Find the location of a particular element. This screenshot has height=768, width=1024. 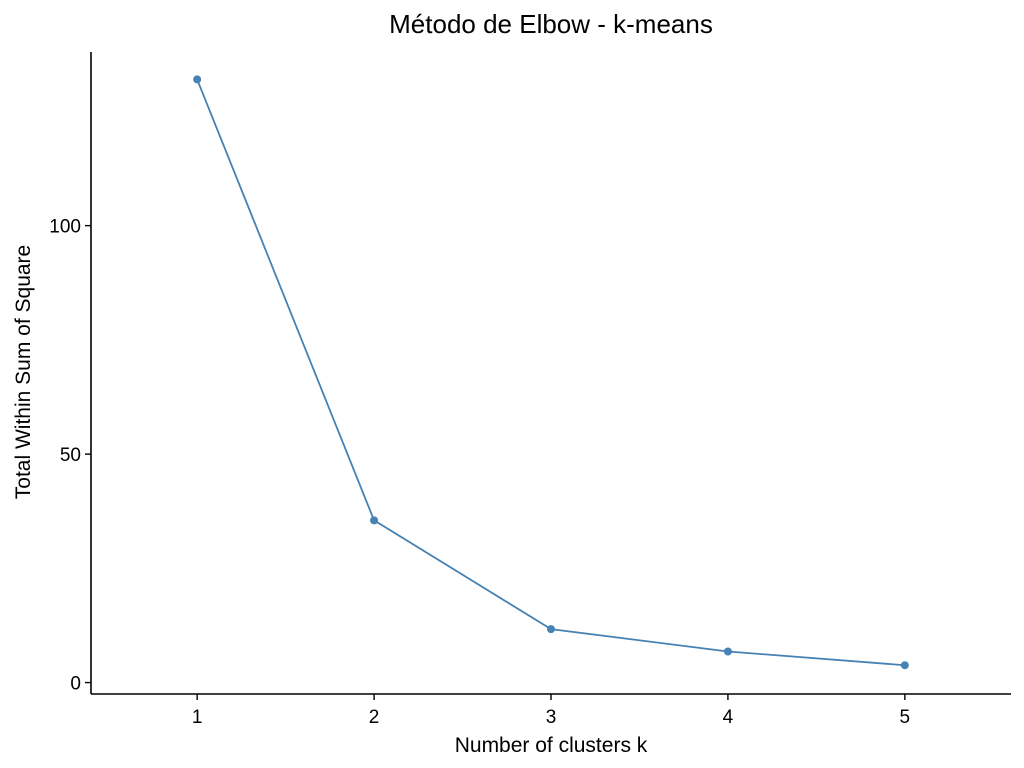

y-tick-label: 50 is located at coordinates (70, 455).